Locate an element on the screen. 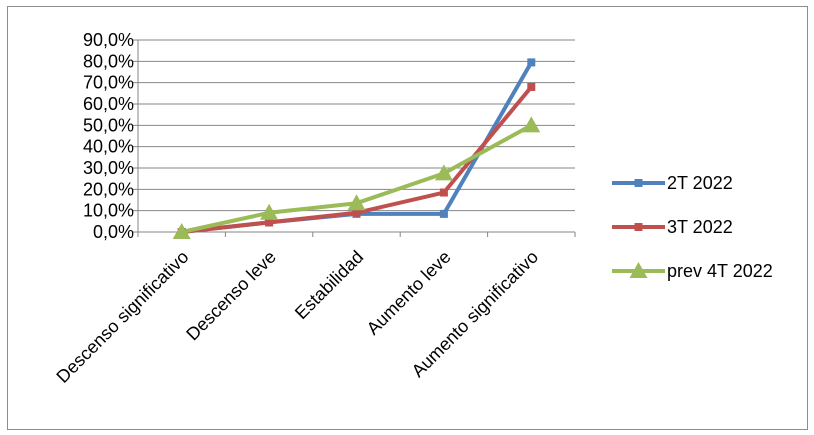 The height and width of the screenshot is (435, 814). x-tick-label: Descenso significativo is located at coordinates (122, 317).